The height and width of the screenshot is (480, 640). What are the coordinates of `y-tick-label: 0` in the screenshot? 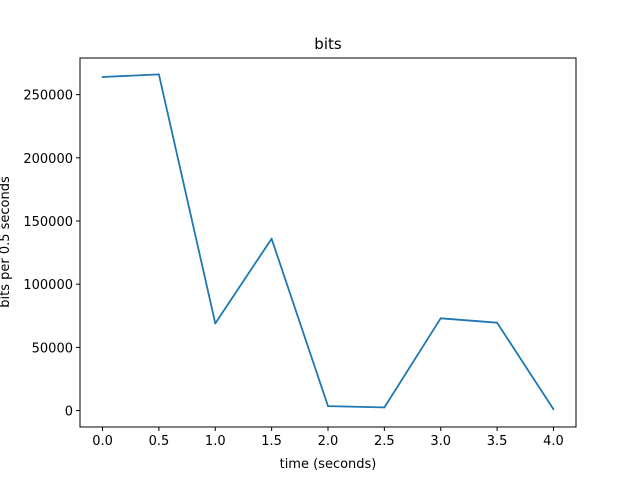 It's located at (69, 412).